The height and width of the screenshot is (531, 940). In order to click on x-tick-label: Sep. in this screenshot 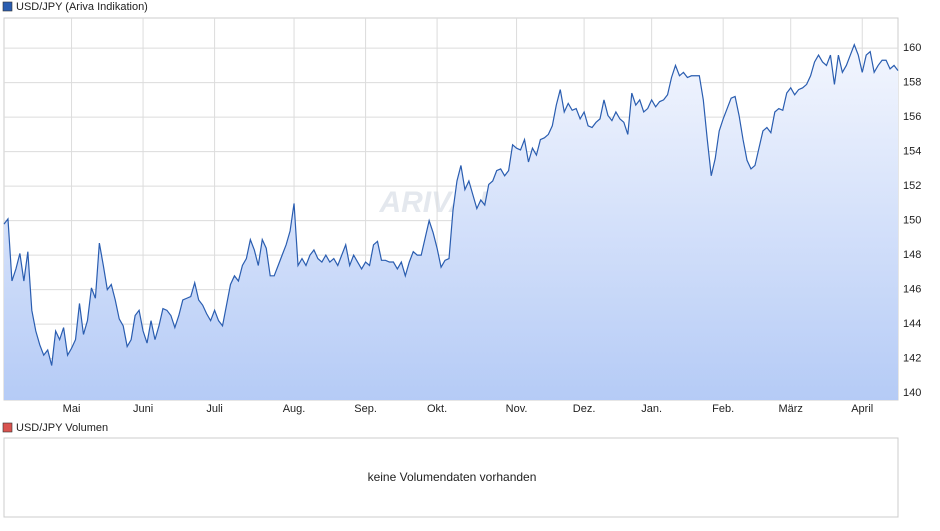, I will do `click(365, 409)`.